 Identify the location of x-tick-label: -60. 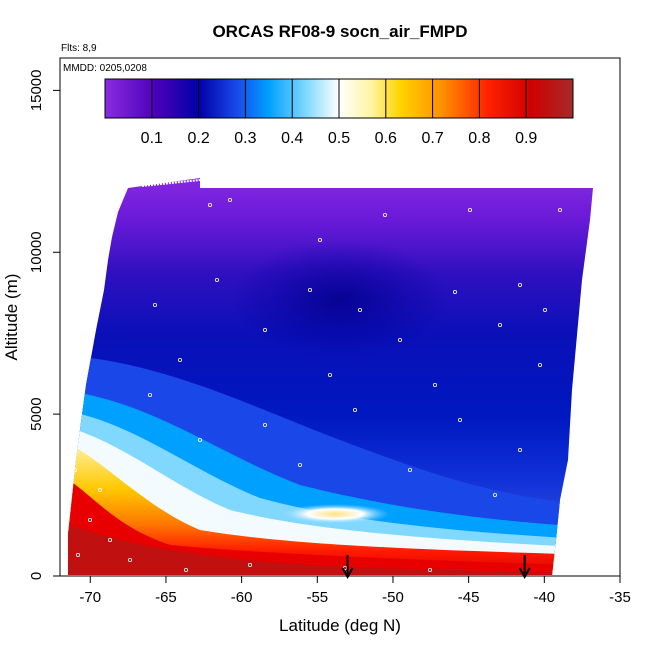
(242, 597).